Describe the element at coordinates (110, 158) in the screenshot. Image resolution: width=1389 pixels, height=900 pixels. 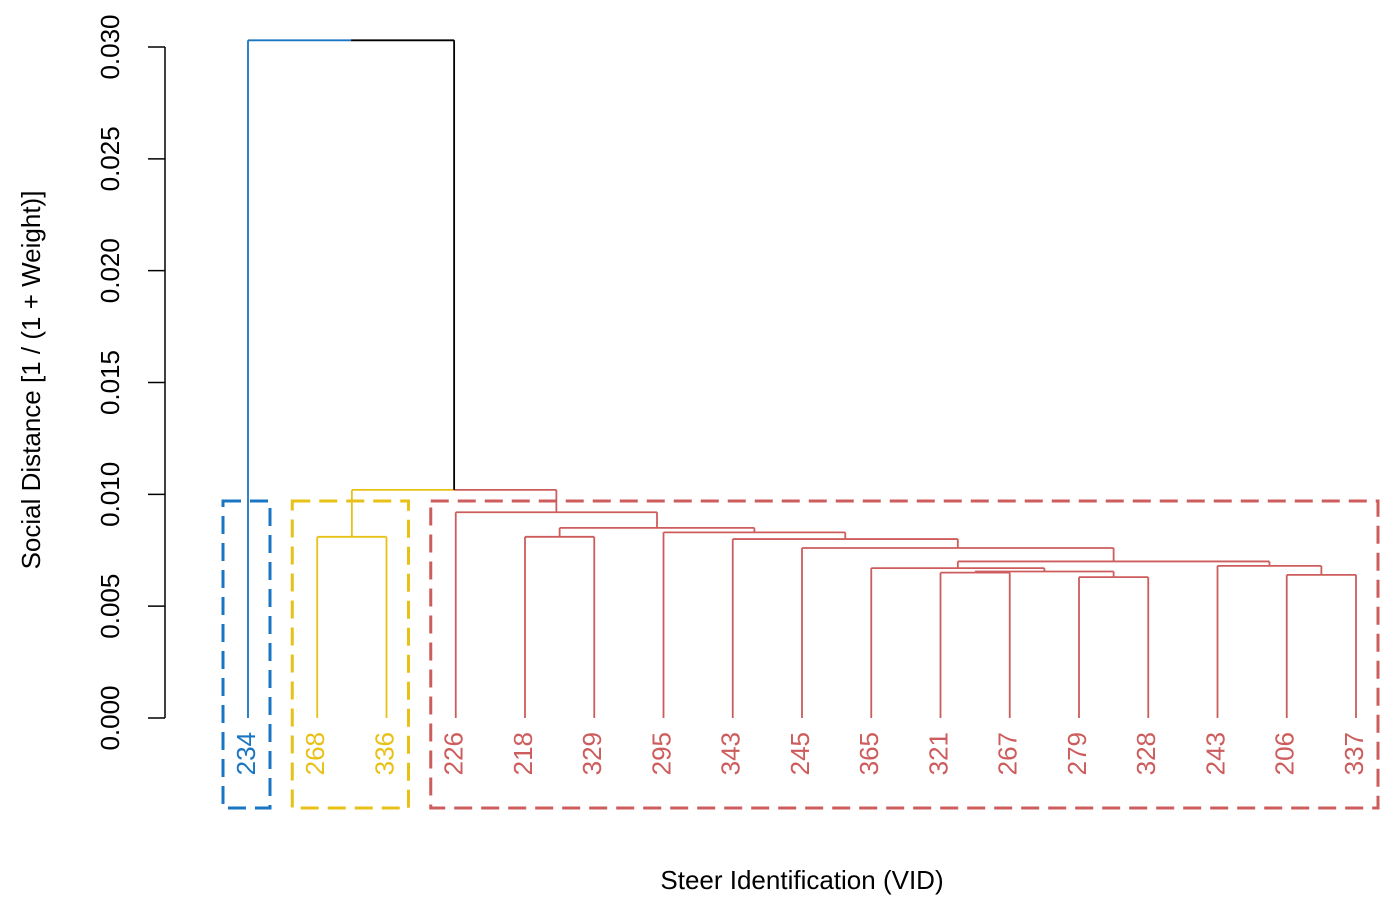
I see `y-tick-label: 0.025` at that location.